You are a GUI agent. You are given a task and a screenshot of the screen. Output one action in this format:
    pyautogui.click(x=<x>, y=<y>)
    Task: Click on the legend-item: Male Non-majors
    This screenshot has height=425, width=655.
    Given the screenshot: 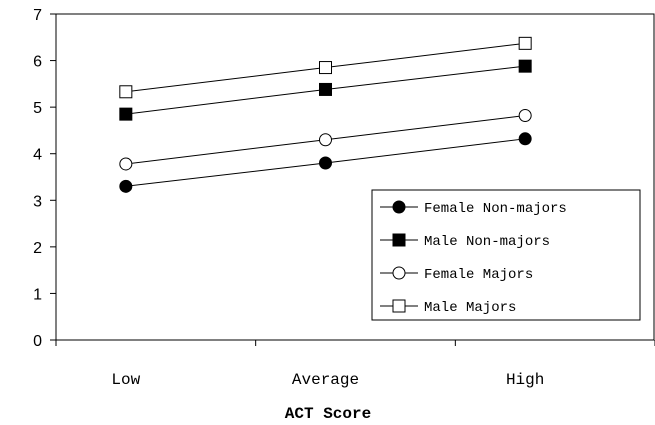 What is the action you would take?
    pyautogui.click(x=465, y=241)
    